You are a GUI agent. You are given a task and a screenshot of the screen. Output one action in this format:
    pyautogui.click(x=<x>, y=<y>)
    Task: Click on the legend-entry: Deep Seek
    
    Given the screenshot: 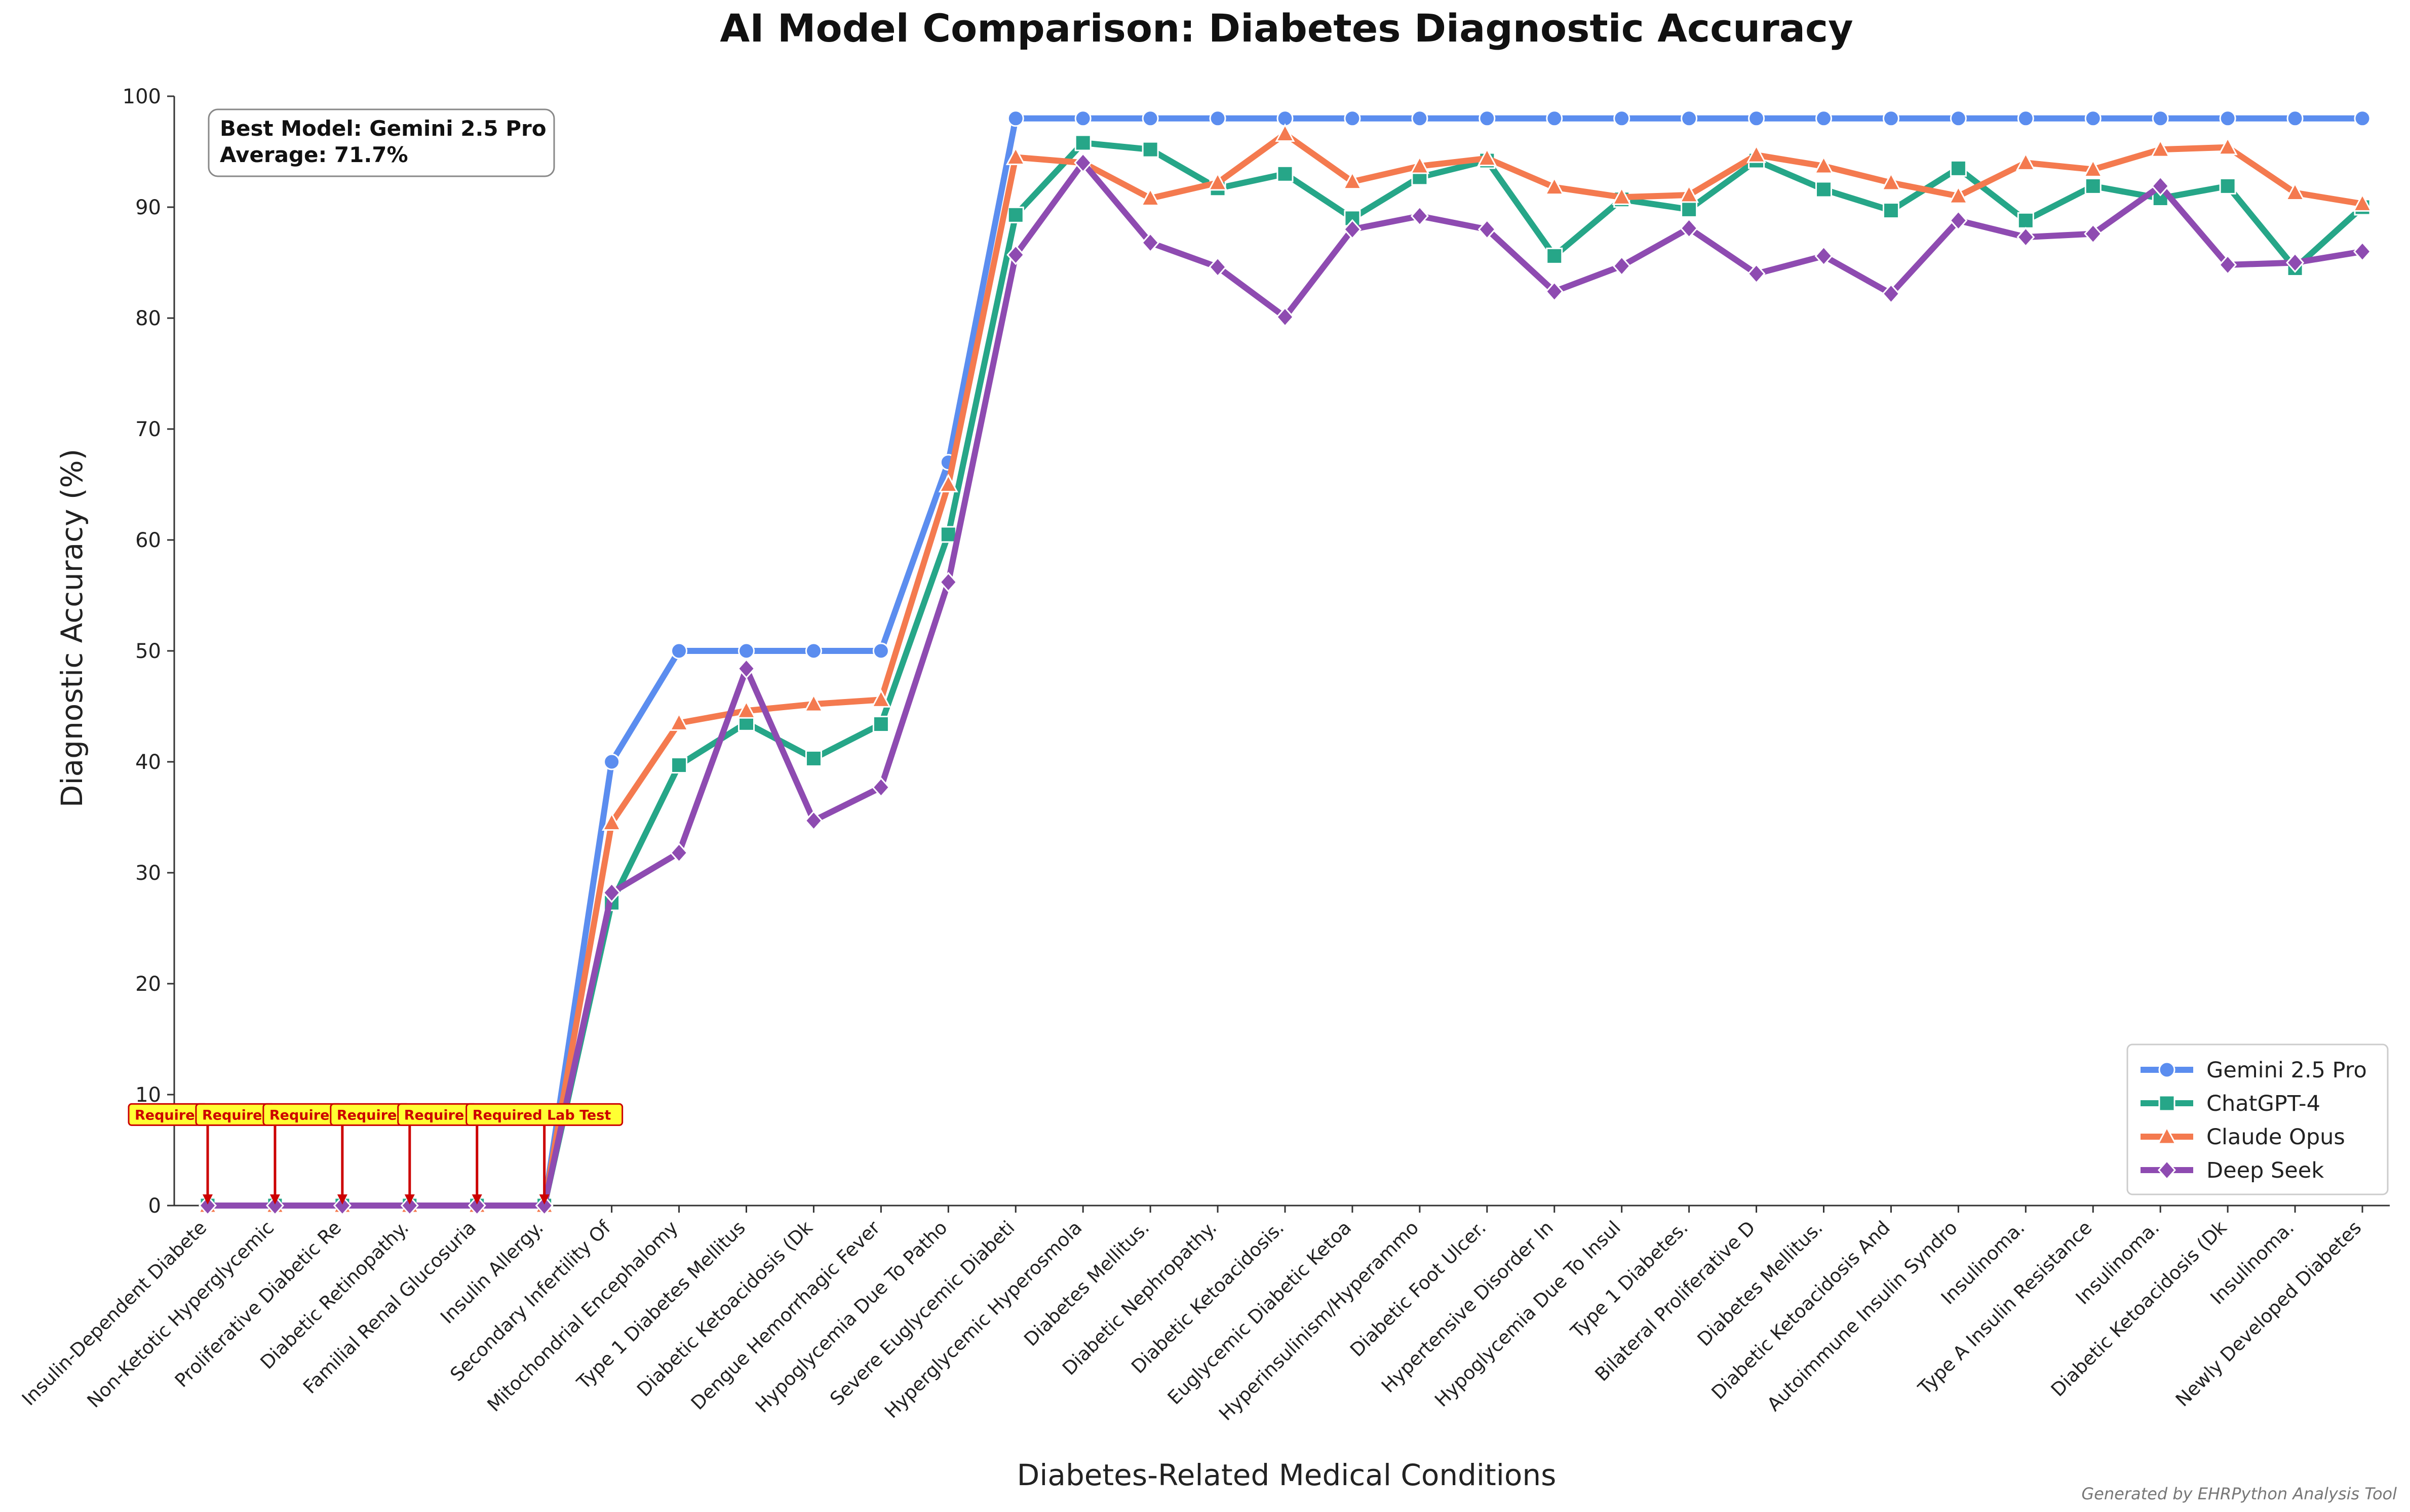 What is the action you would take?
    pyautogui.click(x=2232, y=1170)
    